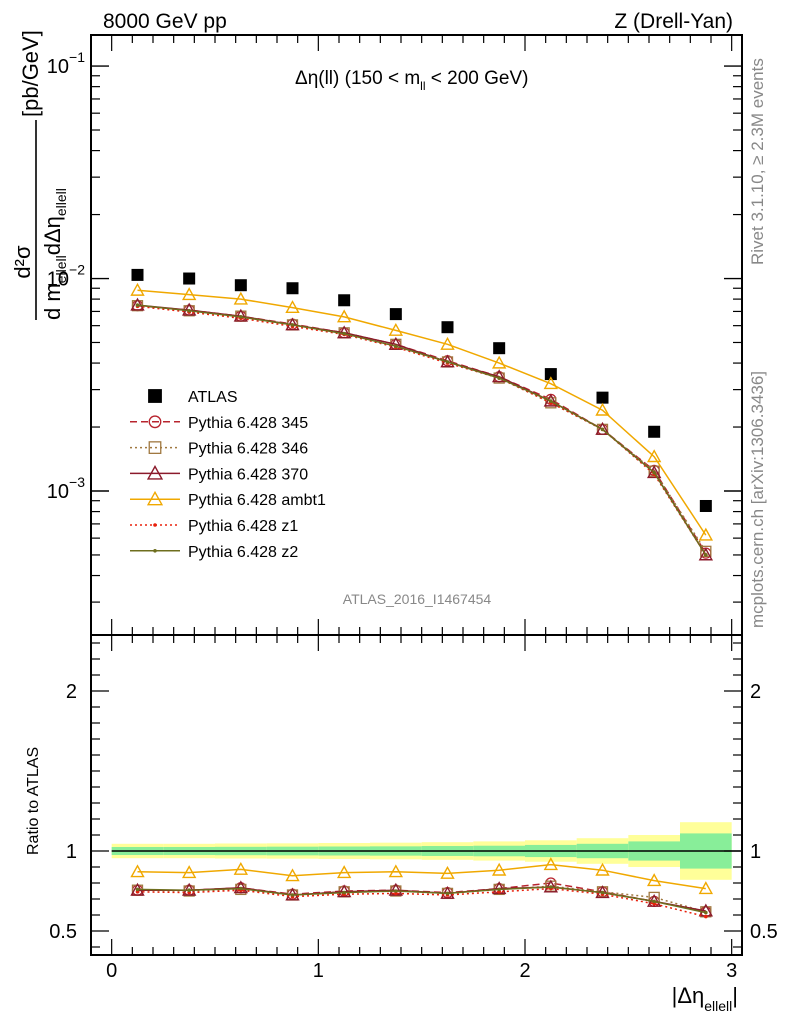  Describe the element at coordinates (33, 801) in the screenshot. I see `ratio-y-axis-label: Ratio to ATLAS` at that location.